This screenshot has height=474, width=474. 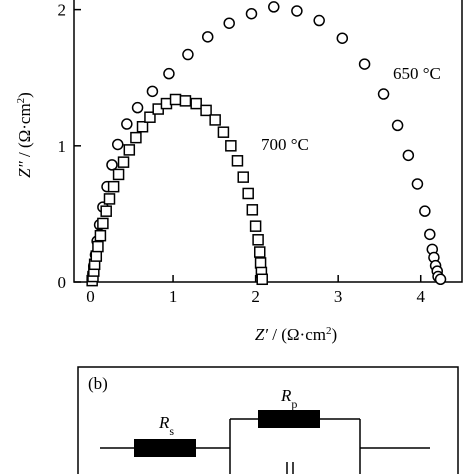 I want to click on y-tick-label: 2, so click(x=62, y=10).